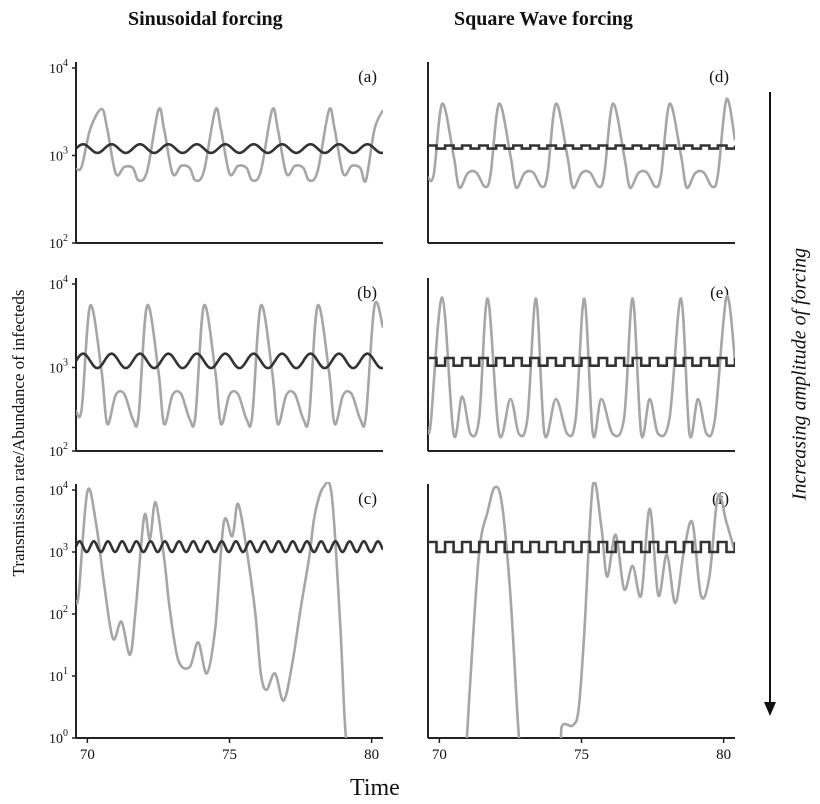 The width and height of the screenshot is (820, 804). I want to click on panel-label: (b), so click(367, 292).